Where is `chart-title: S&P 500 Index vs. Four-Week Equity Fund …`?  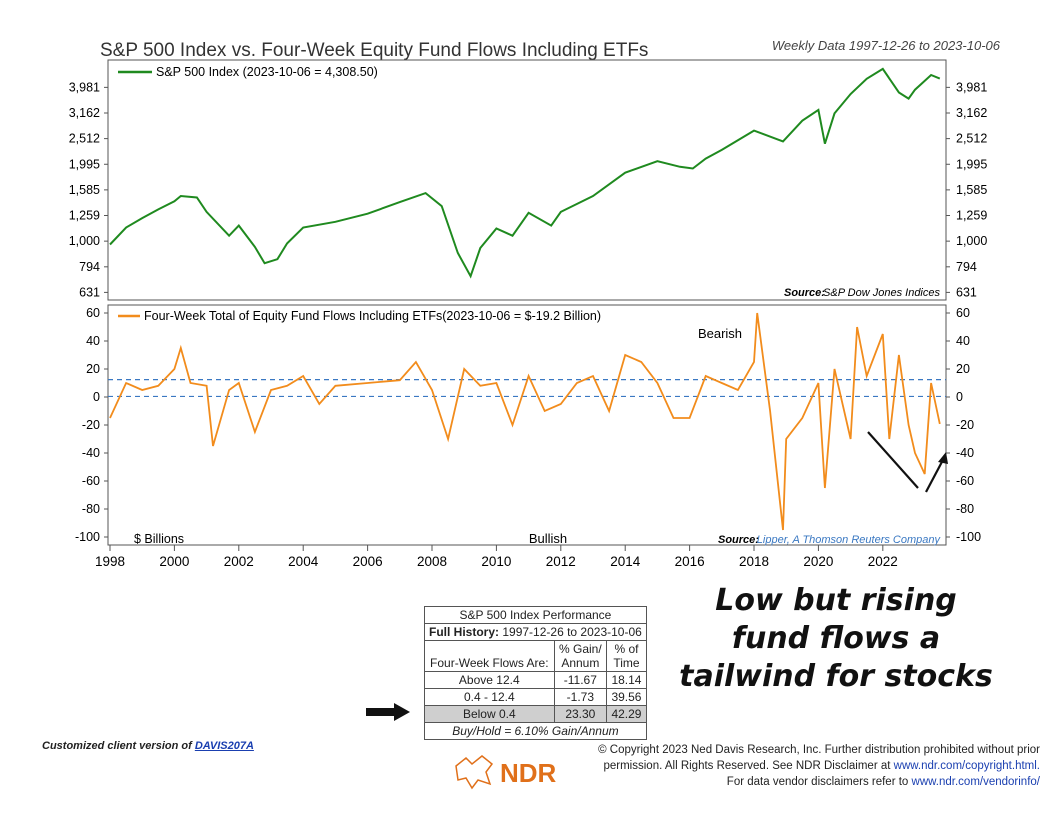 chart-title: S&P 500 Index vs. Four-Week Equity Fund … is located at coordinates (374, 50).